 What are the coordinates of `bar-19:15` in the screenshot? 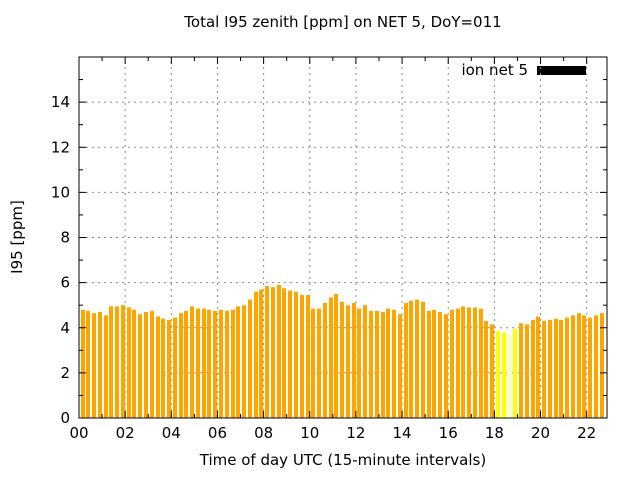 It's located at (527, 371).